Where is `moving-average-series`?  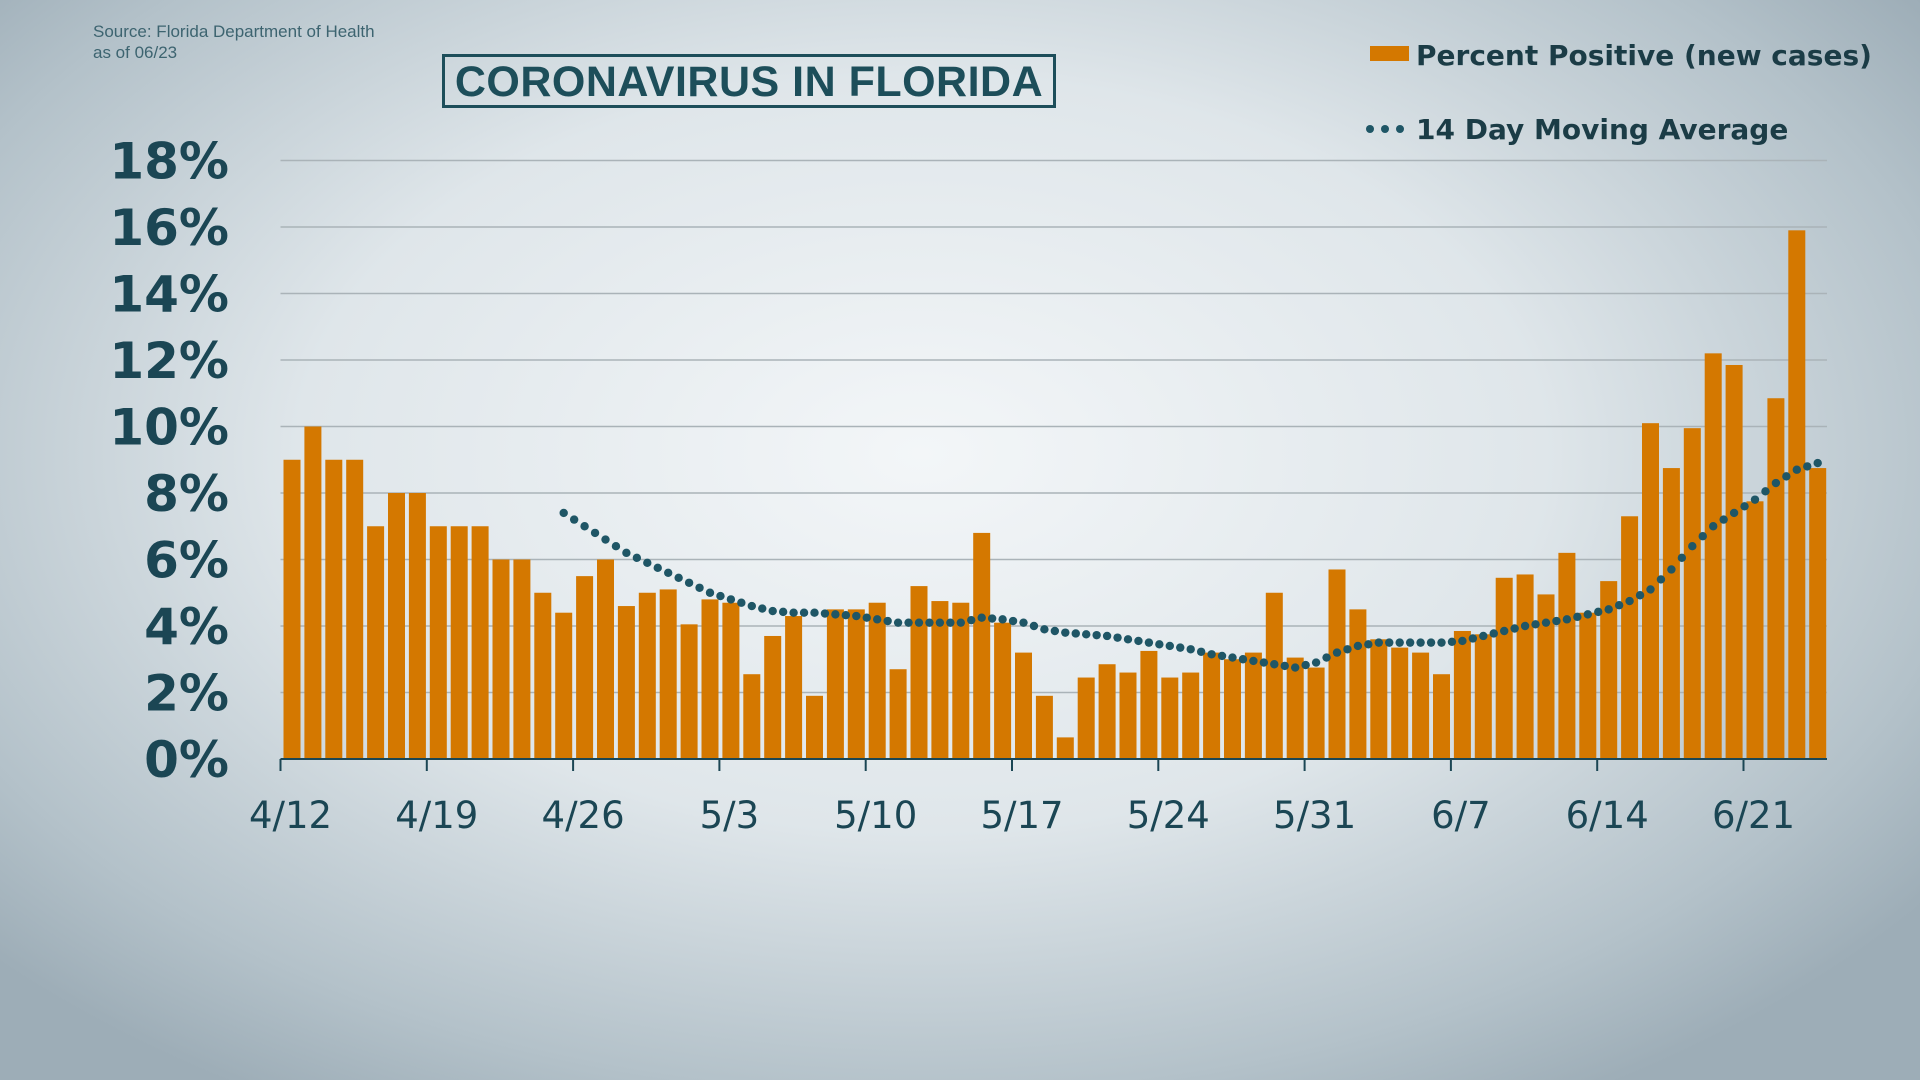
moving-average-series is located at coordinates (1190, 565).